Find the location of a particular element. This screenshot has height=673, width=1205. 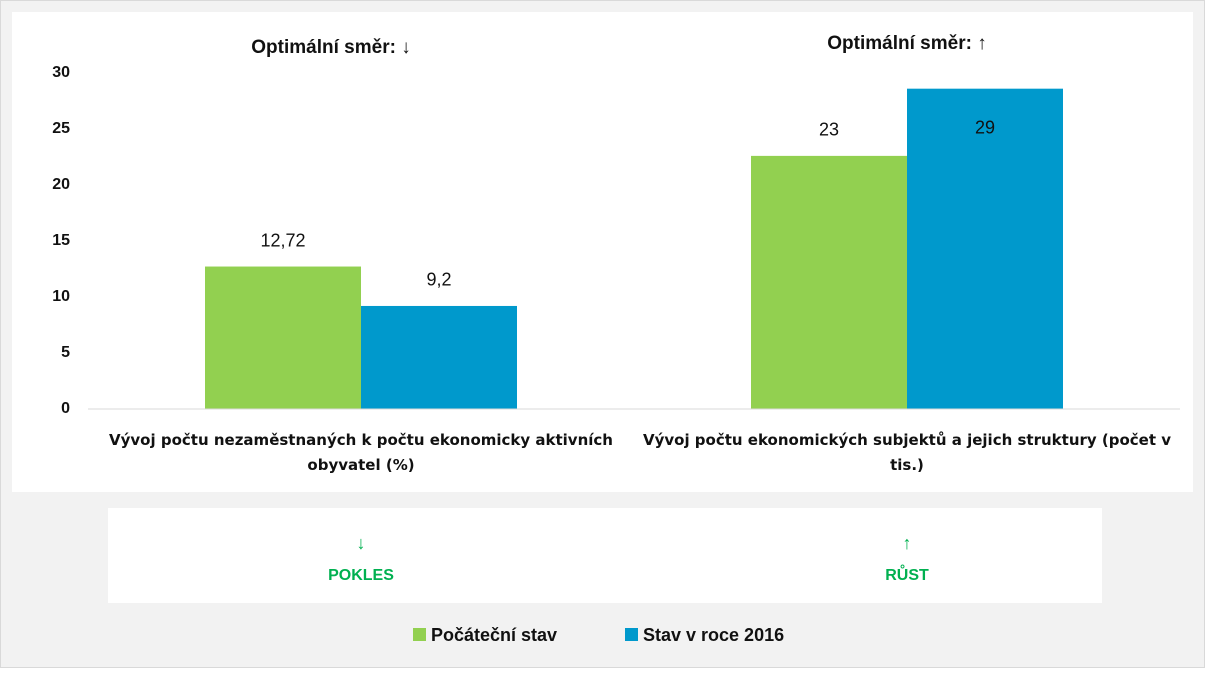

y-tick-label: 15 is located at coordinates (61, 240).